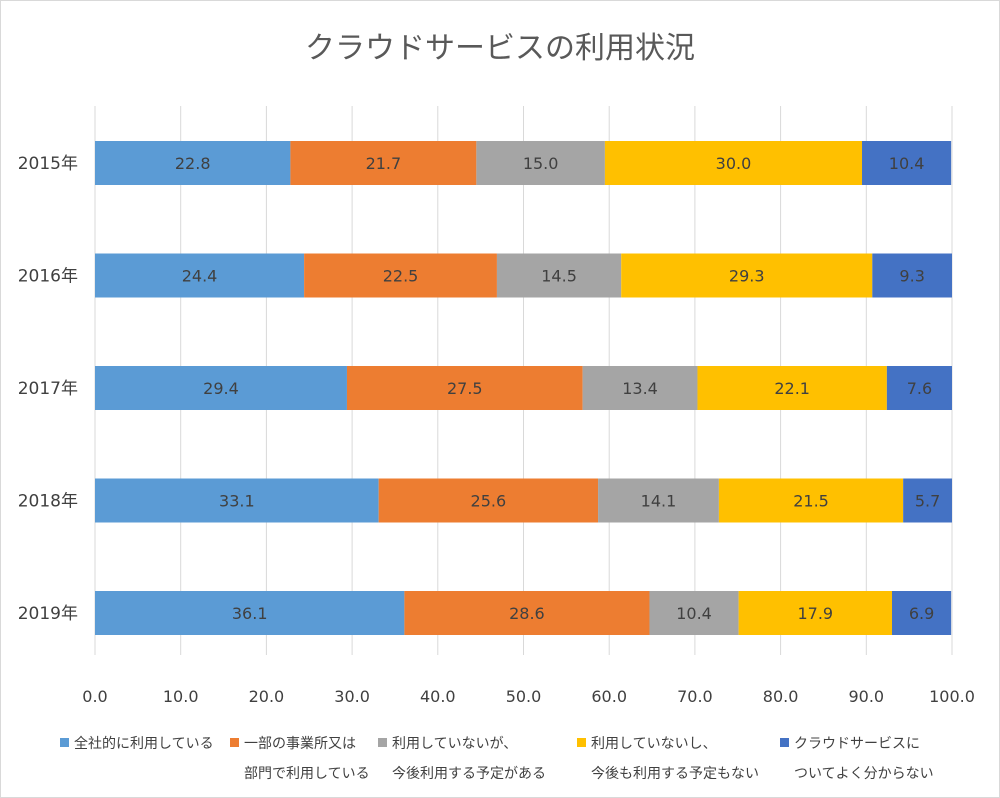 This screenshot has width=1000, height=798. I want to click on data-label: 21.5, so click(811, 501).